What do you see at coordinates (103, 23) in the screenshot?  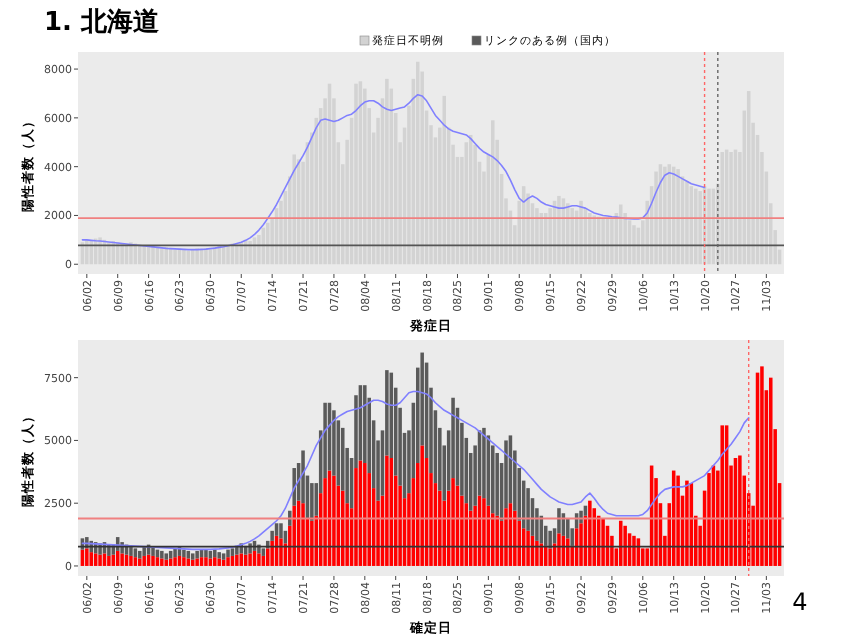 I see `chart-title: 1. 北海道` at bounding box center [103, 23].